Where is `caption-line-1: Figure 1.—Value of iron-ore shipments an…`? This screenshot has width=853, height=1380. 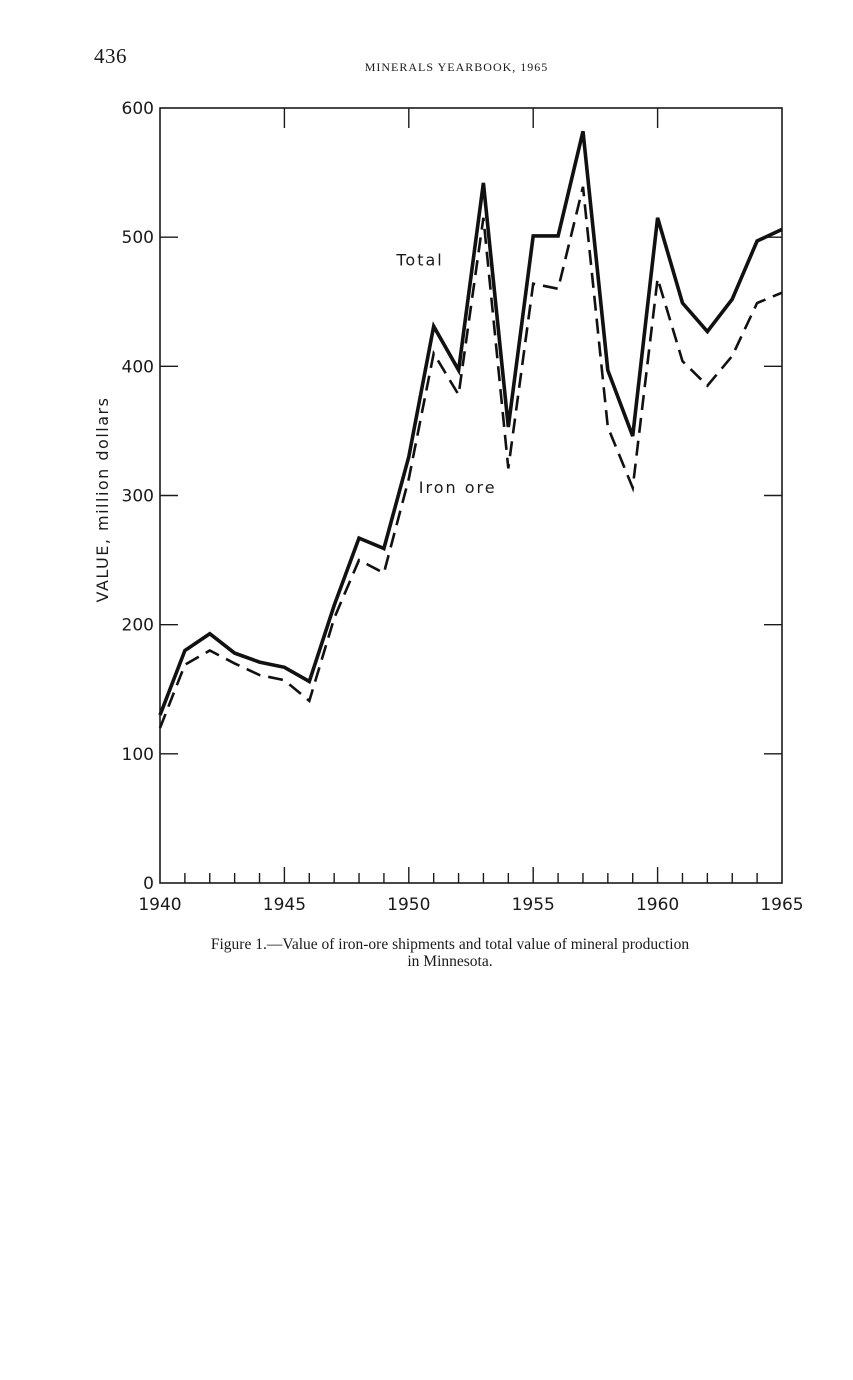 caption-line-1: Figure 1.—Value of iron-ore shipments an… is located at coordinates (450, 944).